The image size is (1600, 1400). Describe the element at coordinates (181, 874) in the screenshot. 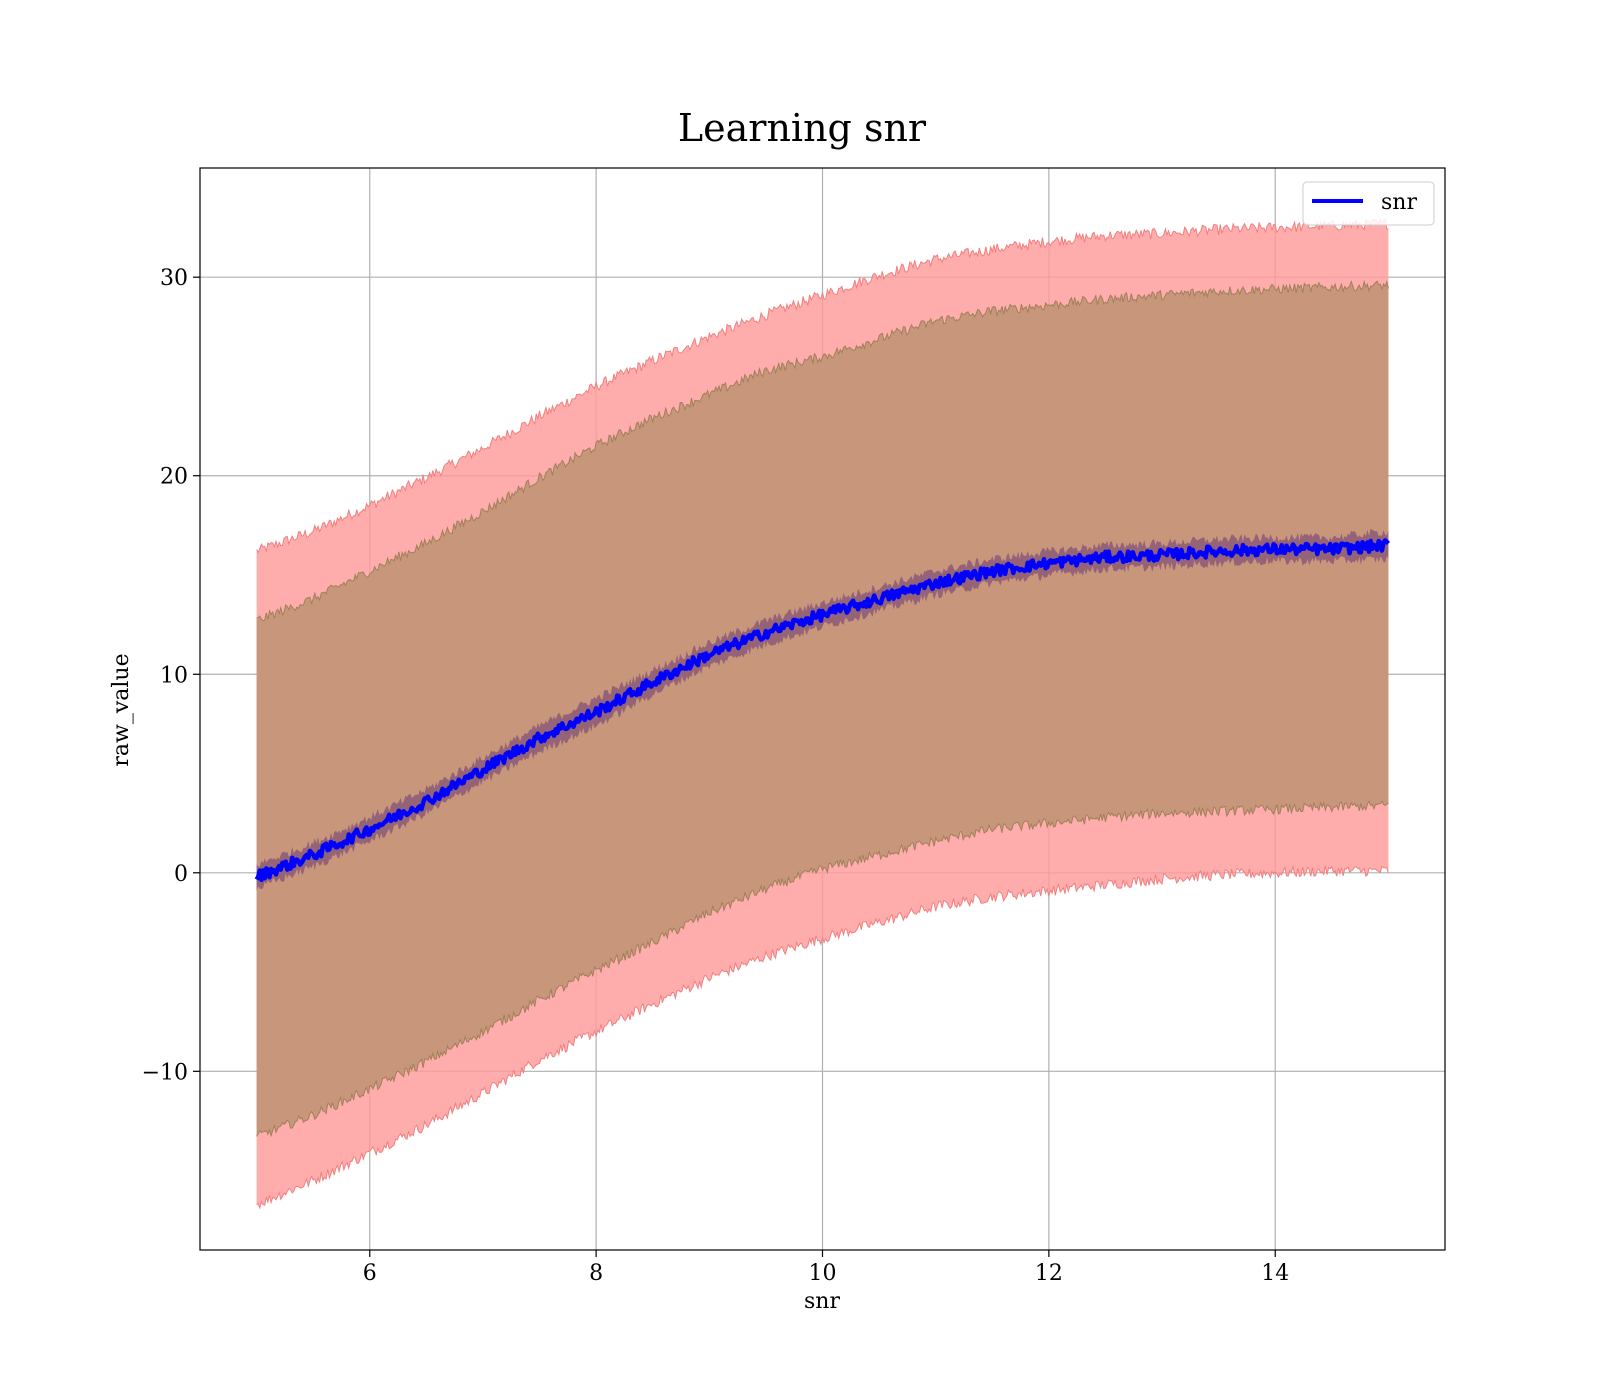

I see `y-tick-label: 0` at that location.